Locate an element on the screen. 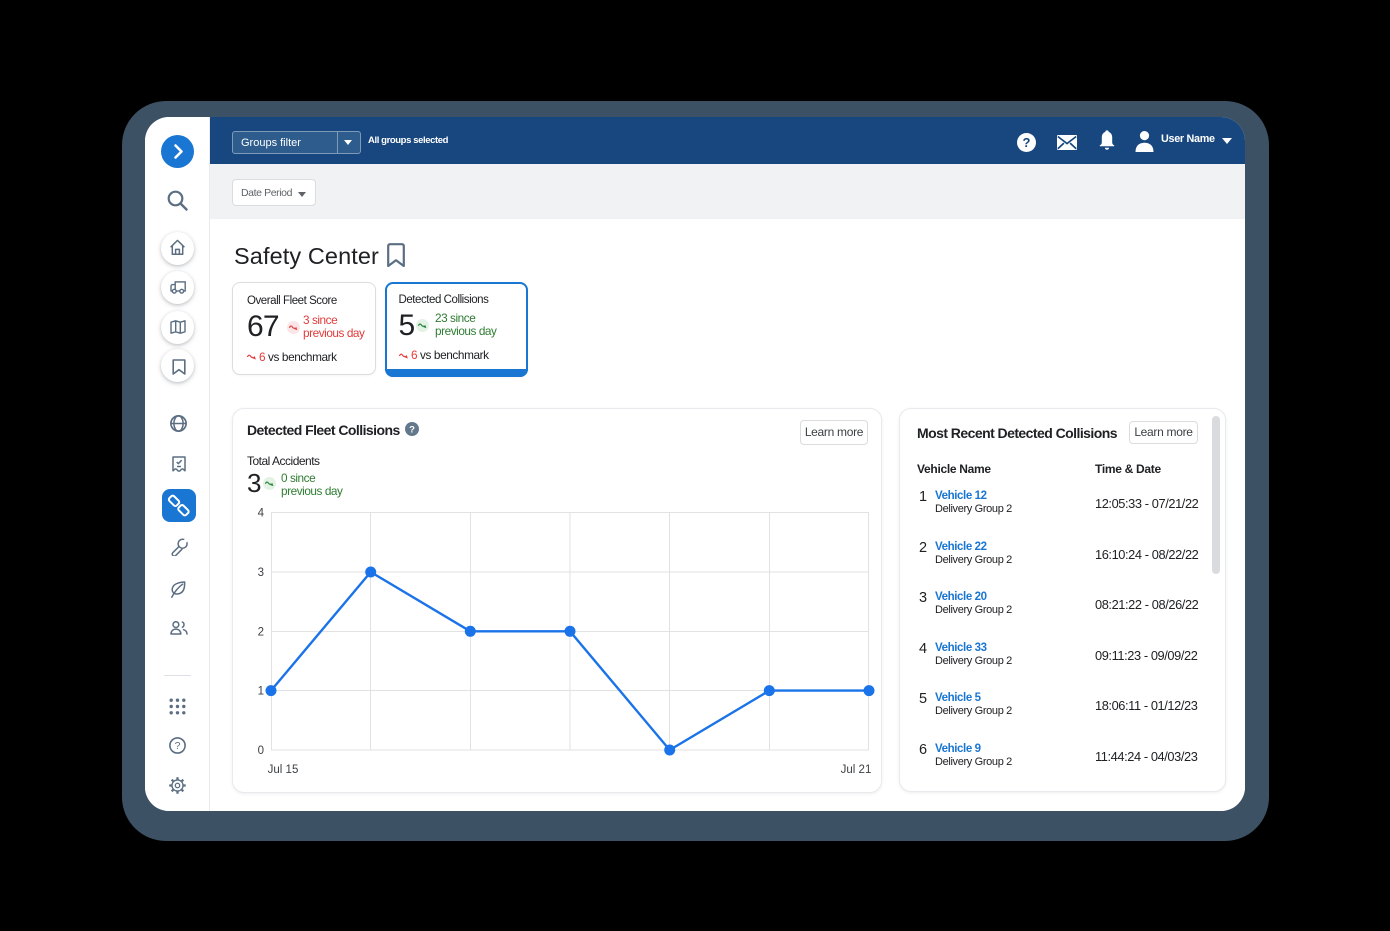 This screenshot has width=1390, height=931. svg-text: 2 is located at coordinates (261, 633).